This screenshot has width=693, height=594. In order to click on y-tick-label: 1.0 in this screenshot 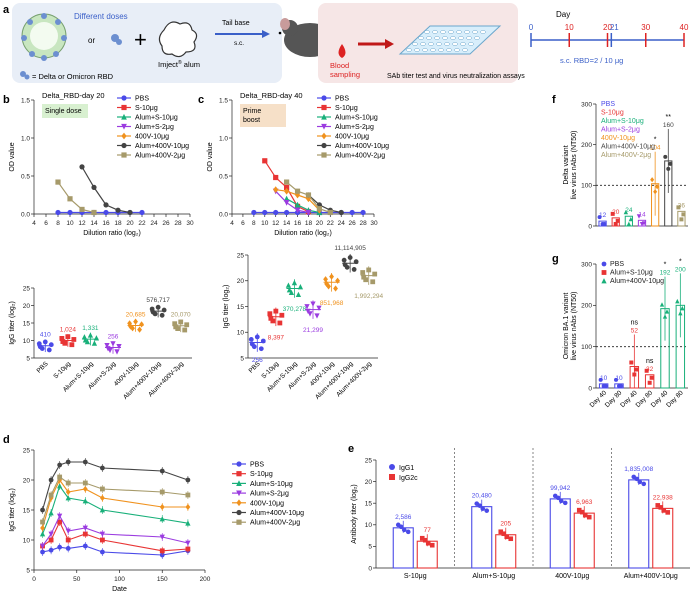, I will do `click(25, 138)`.